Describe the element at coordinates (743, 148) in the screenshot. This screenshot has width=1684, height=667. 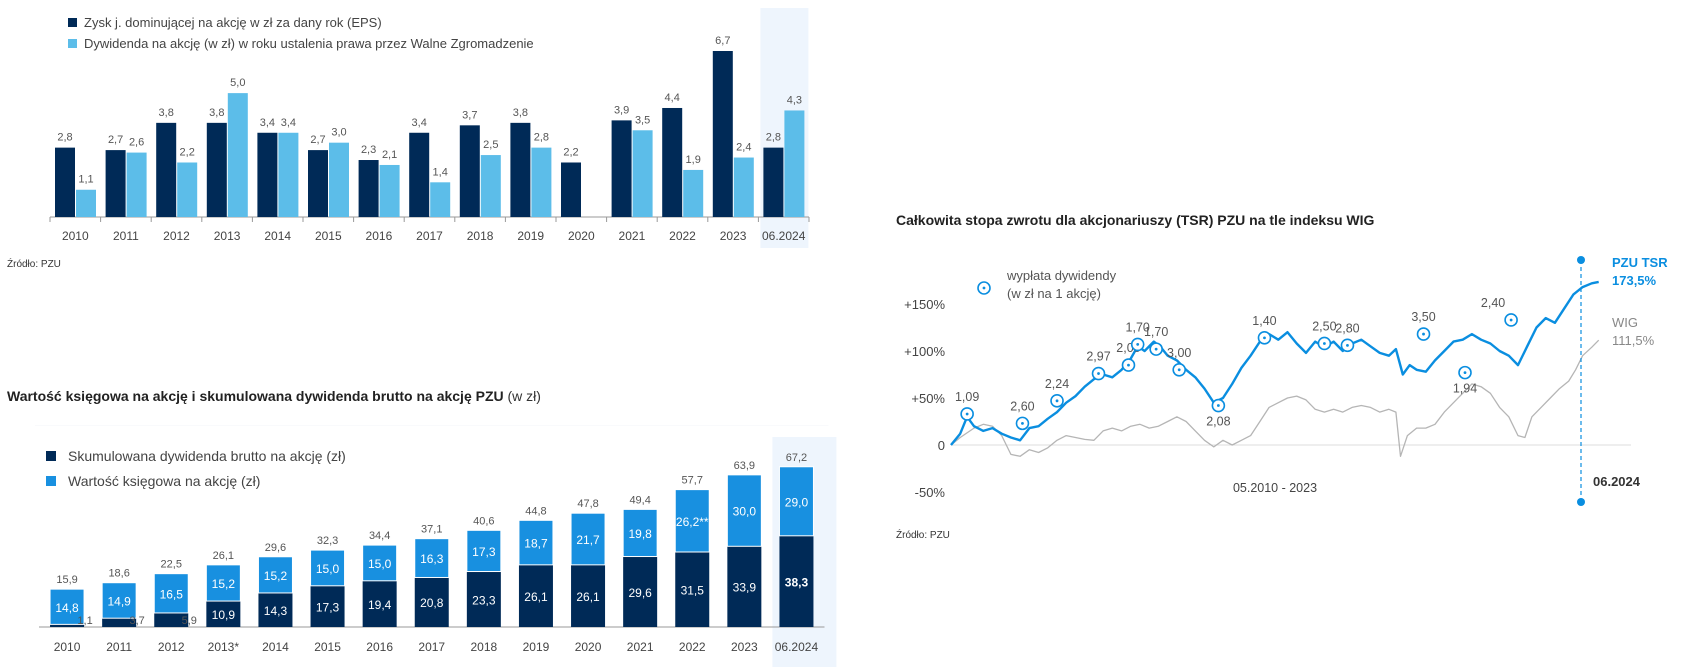
I see `dividend-label: 2,4` at that location.